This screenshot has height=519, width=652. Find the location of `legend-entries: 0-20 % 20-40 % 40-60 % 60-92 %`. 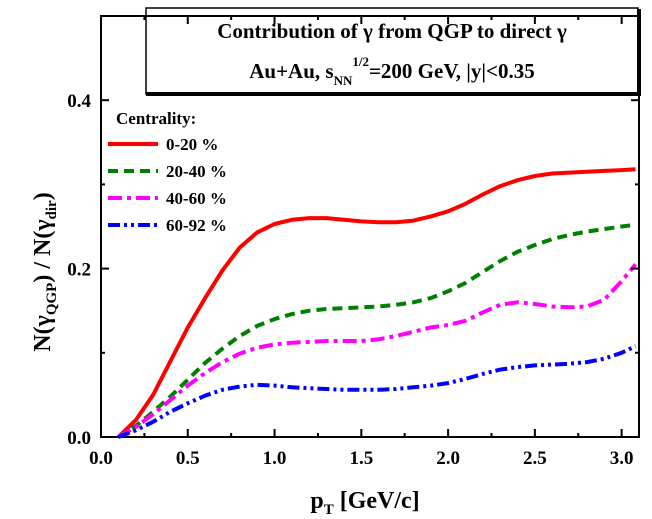

legend-entries: 0-20 % 20-40 % 40-60 % 60-92 % is located at coordinates (167, 185).